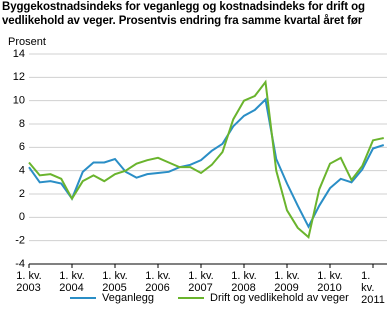 The image size is (389, 311). Describe the element at coordinates (373, 288) in the screenshot. I see `x-tick-label: 1. kv. 2011` at that location.